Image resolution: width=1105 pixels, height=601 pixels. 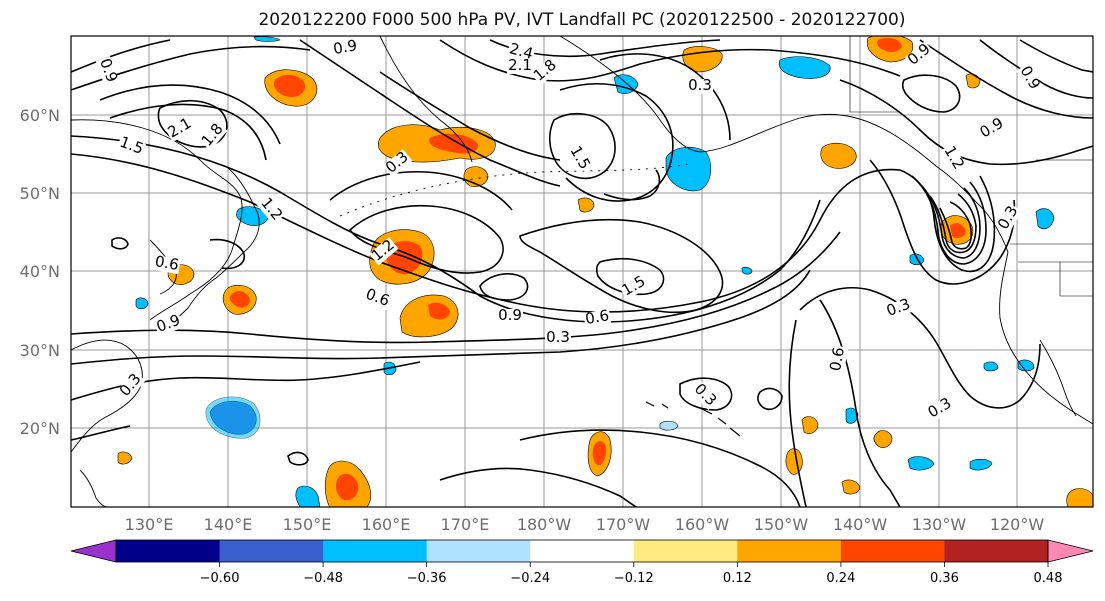 I want to click on japan-coastline, so click(x=211, y=249).